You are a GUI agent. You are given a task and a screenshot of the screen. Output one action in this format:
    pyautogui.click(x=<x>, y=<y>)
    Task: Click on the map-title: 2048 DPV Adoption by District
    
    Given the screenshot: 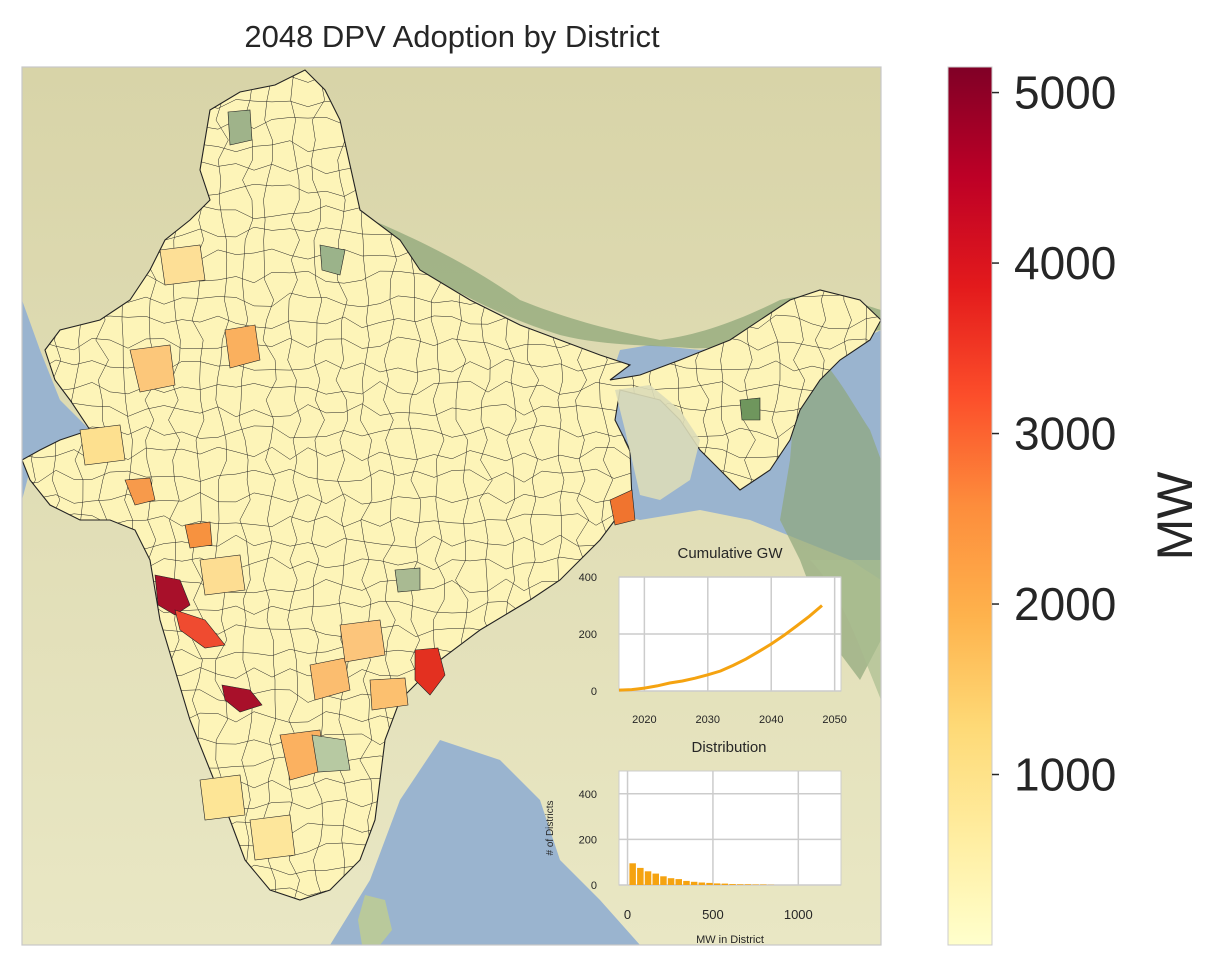 What is the action you would take?
    pyautogui.click(x=452, y=36)
    